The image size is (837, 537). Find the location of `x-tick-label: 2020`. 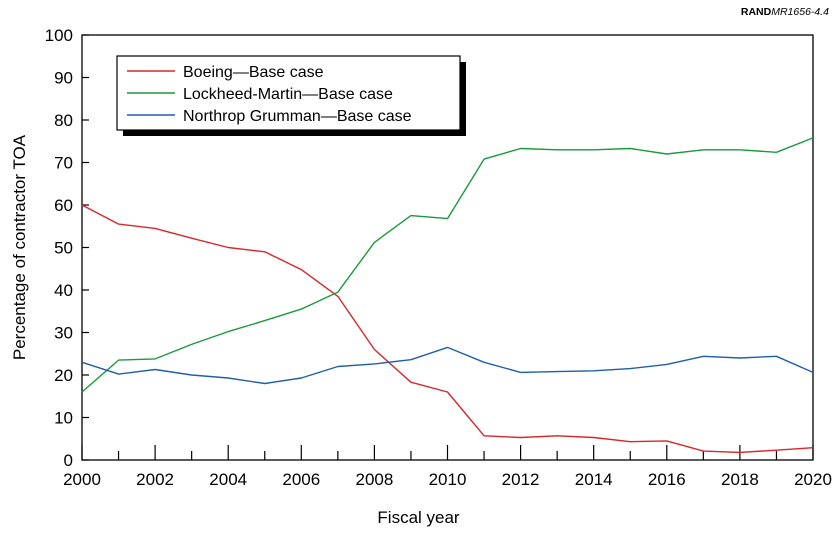

x-tick-label: 2020 is located at coordinates (813, 479).